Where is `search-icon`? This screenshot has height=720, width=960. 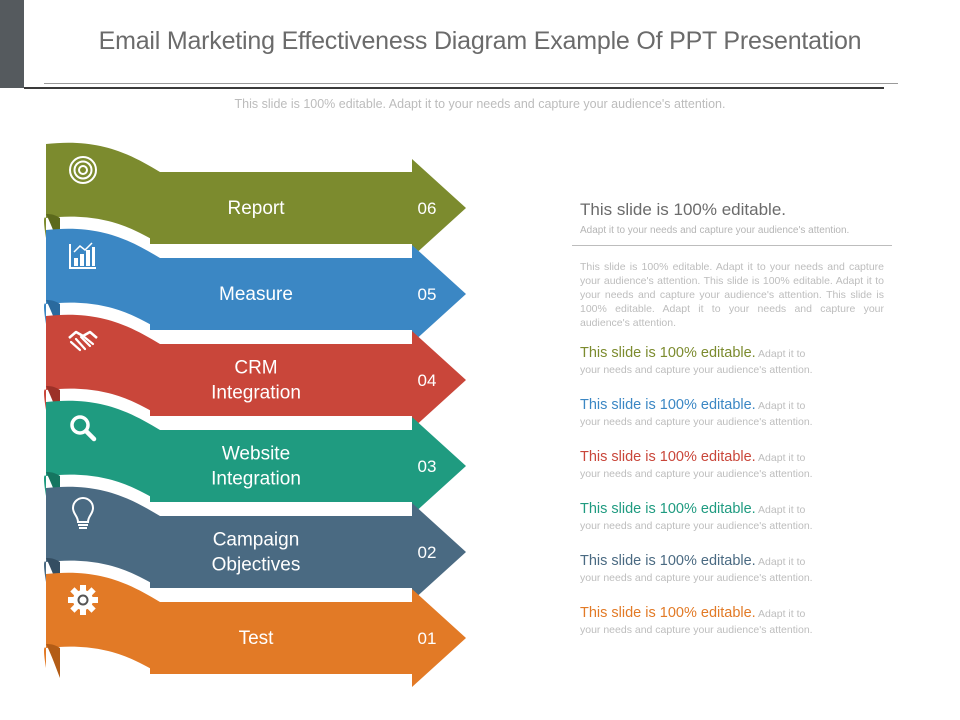 search-icon is located at coordinates (83, 428).